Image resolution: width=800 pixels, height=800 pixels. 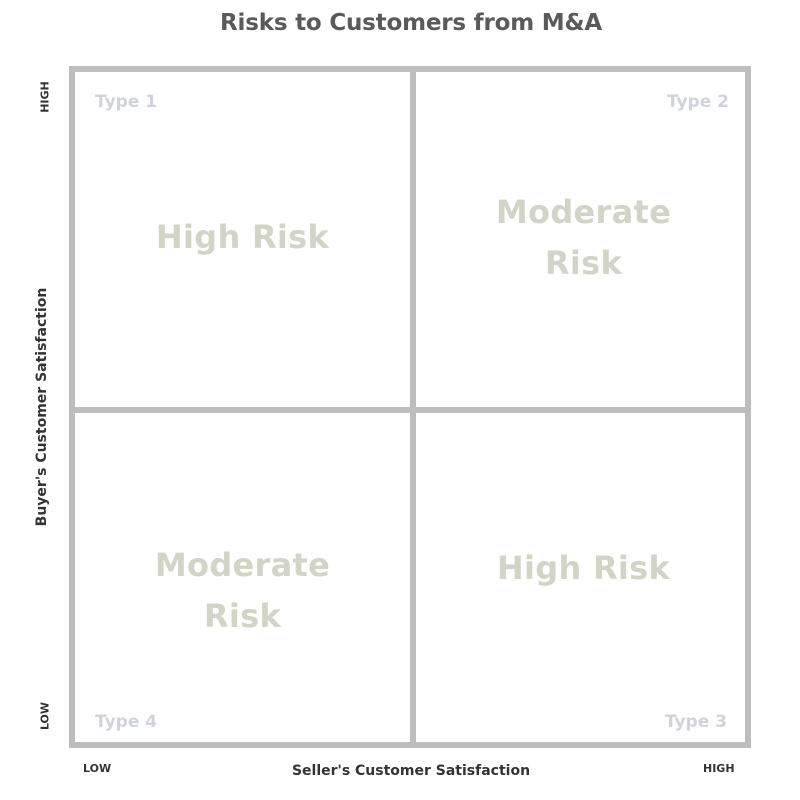 I want to click on quadrant-type-label: Type 1, so click(x=126, y=102).